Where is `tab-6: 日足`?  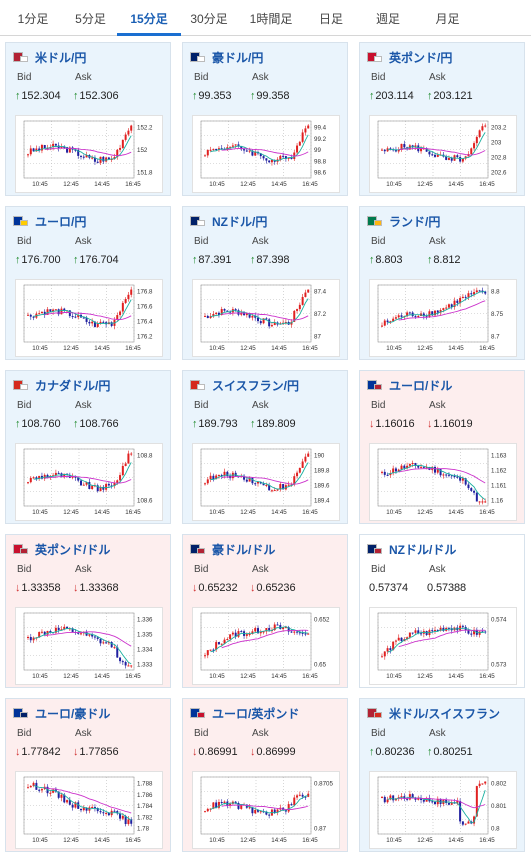
tab-6: 日足 is located at coordinates (330, 19).